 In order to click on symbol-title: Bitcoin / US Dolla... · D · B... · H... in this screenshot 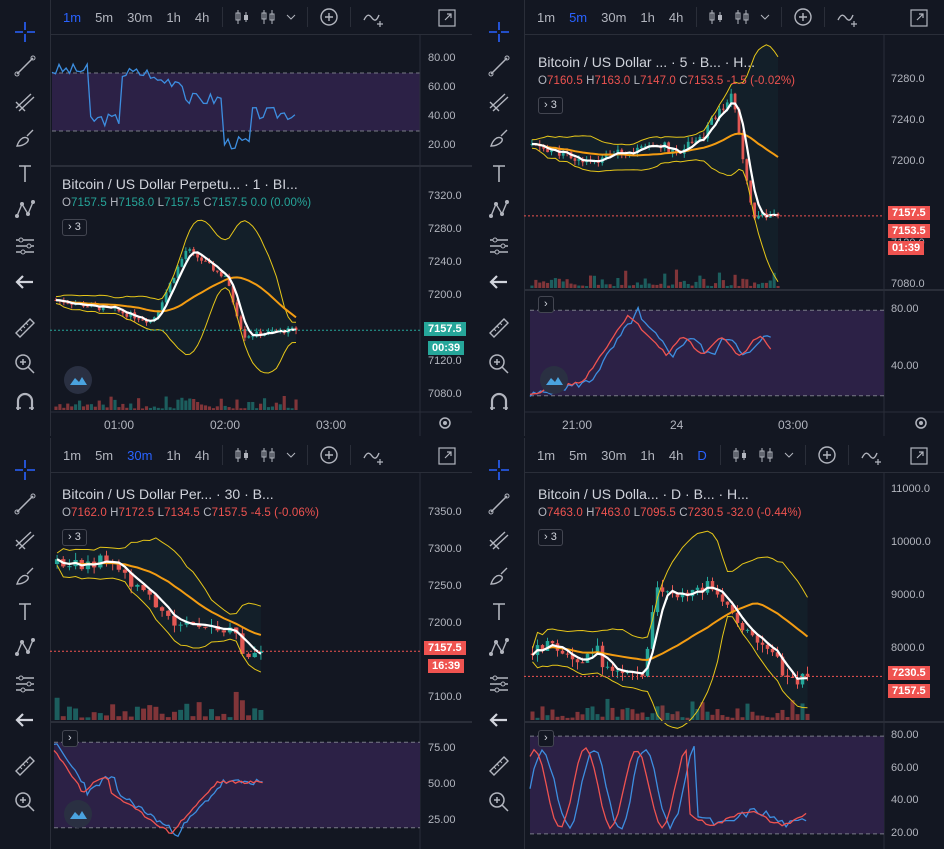, I will do `click(643, 494)`.